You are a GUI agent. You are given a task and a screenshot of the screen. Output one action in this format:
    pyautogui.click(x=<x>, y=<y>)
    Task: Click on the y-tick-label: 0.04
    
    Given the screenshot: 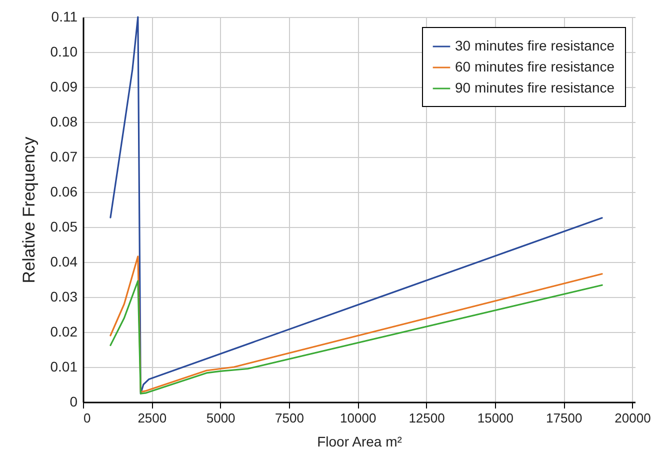 What is the action you would take?
    pyautogui.click(x=64, y=262)
    